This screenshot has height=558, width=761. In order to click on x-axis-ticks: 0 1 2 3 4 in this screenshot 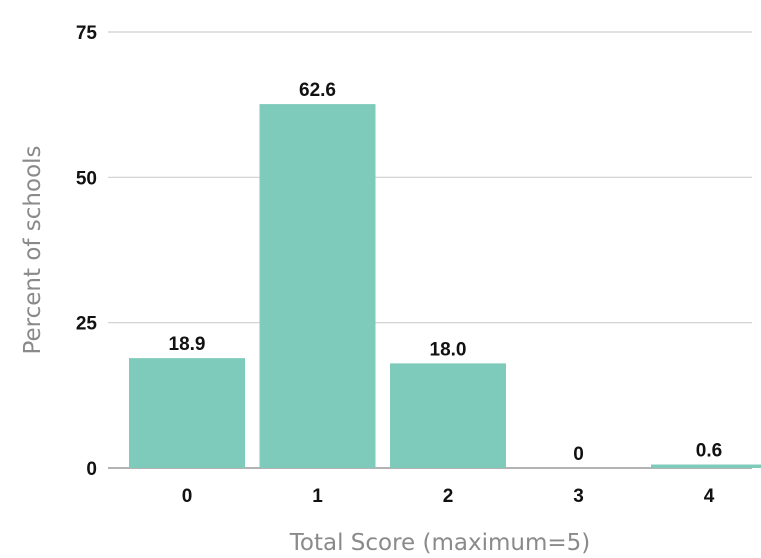, I will do `click(448, 496)`.